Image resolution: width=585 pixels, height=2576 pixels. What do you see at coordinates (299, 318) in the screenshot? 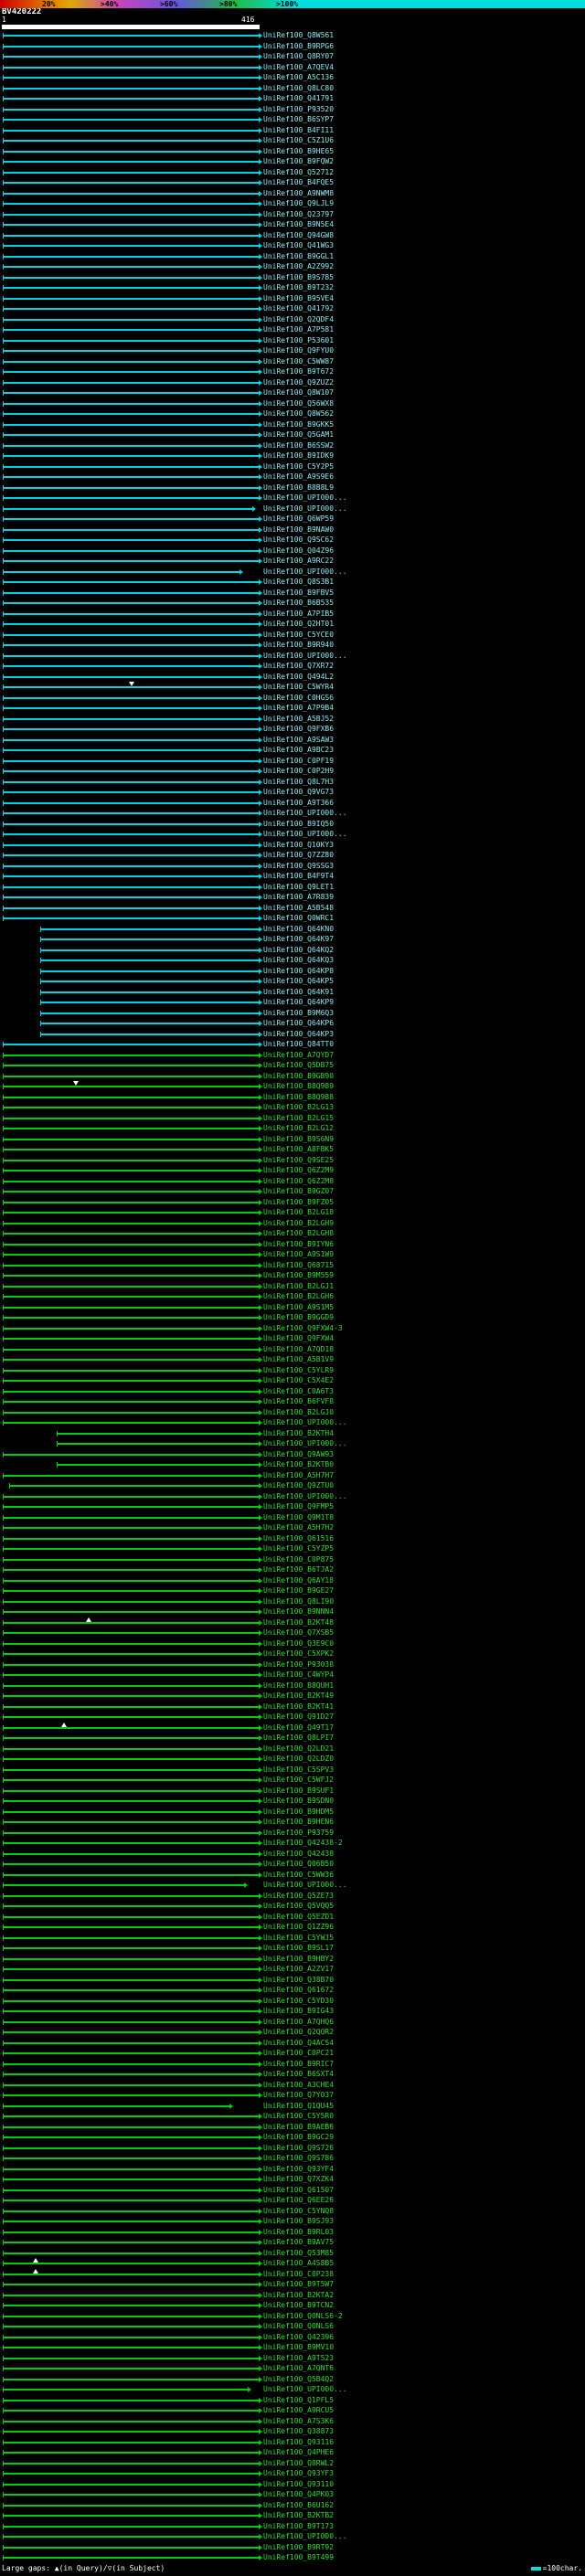
I see `hit-label: UniRef100_Q2QDF4` at bounding box center [299, 318].